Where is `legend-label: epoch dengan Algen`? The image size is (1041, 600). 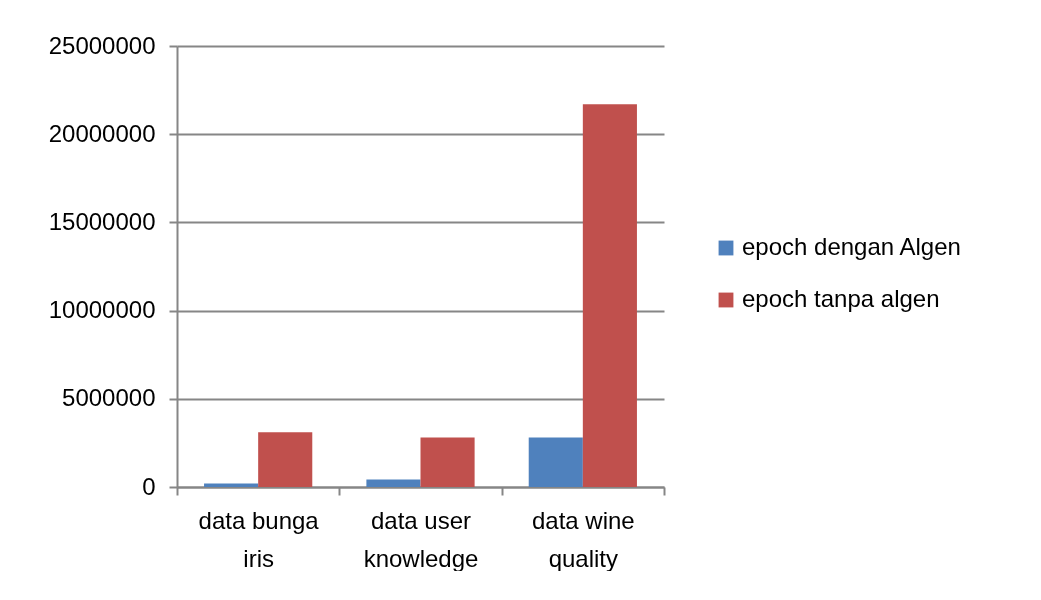
legend-label: epoch dengan Algen is located at coordinates (851, 246).